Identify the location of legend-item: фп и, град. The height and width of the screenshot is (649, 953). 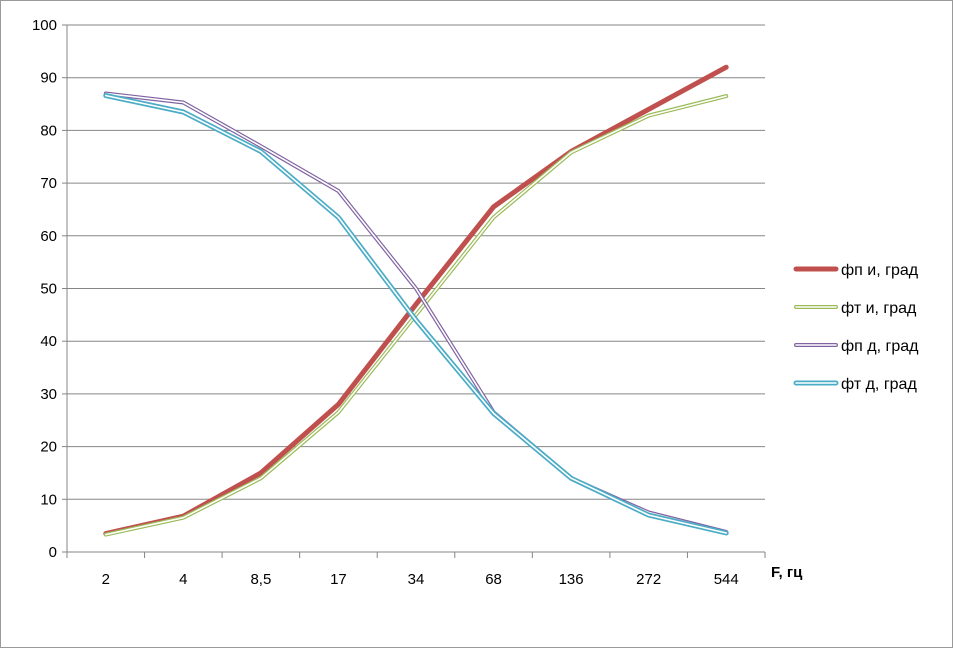
(856, 270).